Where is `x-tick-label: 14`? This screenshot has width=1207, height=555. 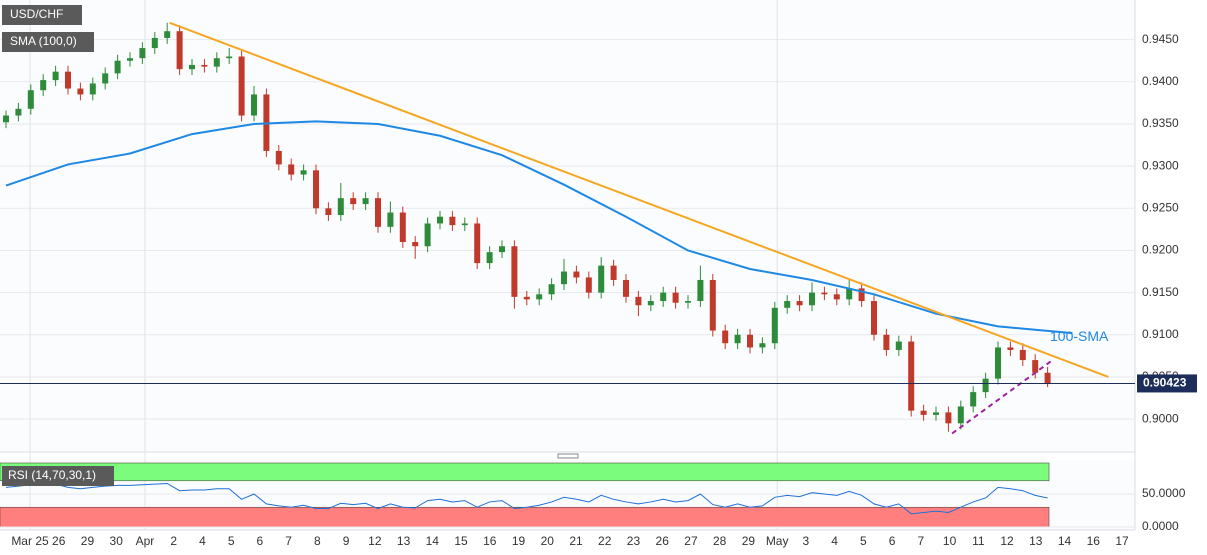 x-tick-label: 14 is located at coordinates (433, 541).